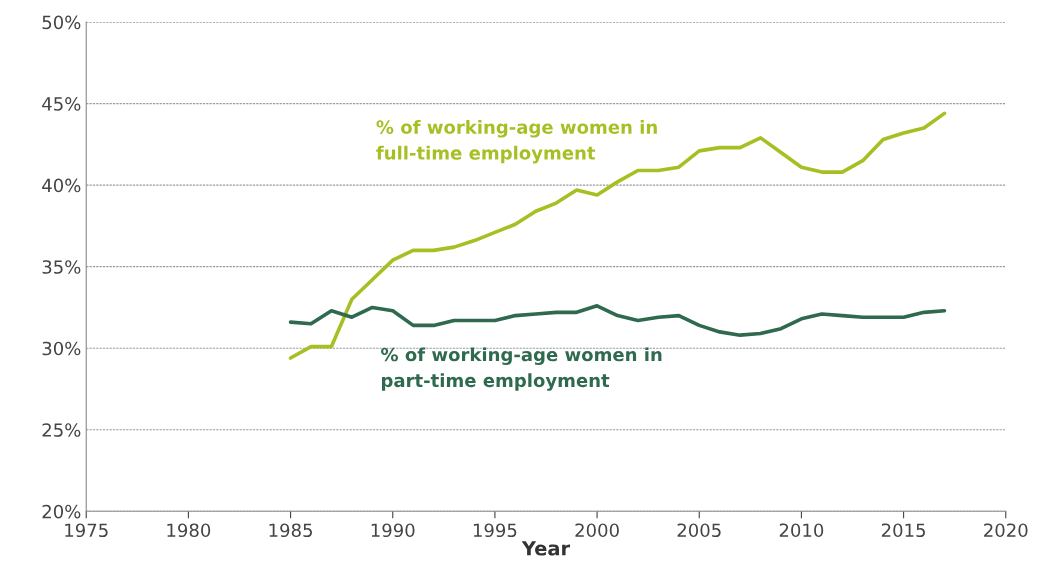 Image resolution: width=1039 pixels, height=581 pixels. What do you see at coordinates (61, 185) in the screenshot?
I see `y-tick-label: 40%` at bounding box center [61, 185].